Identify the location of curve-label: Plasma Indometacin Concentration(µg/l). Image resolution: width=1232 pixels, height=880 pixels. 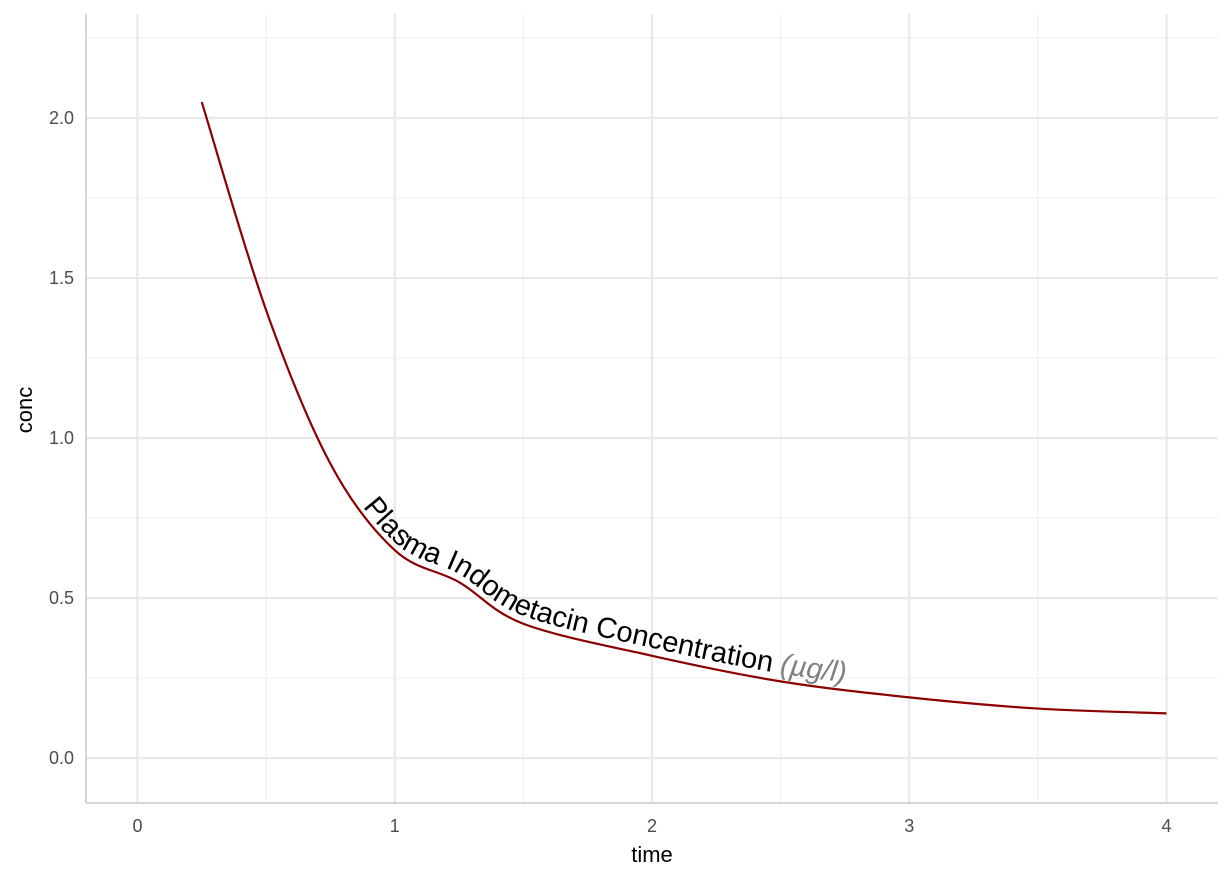
(602, 590).